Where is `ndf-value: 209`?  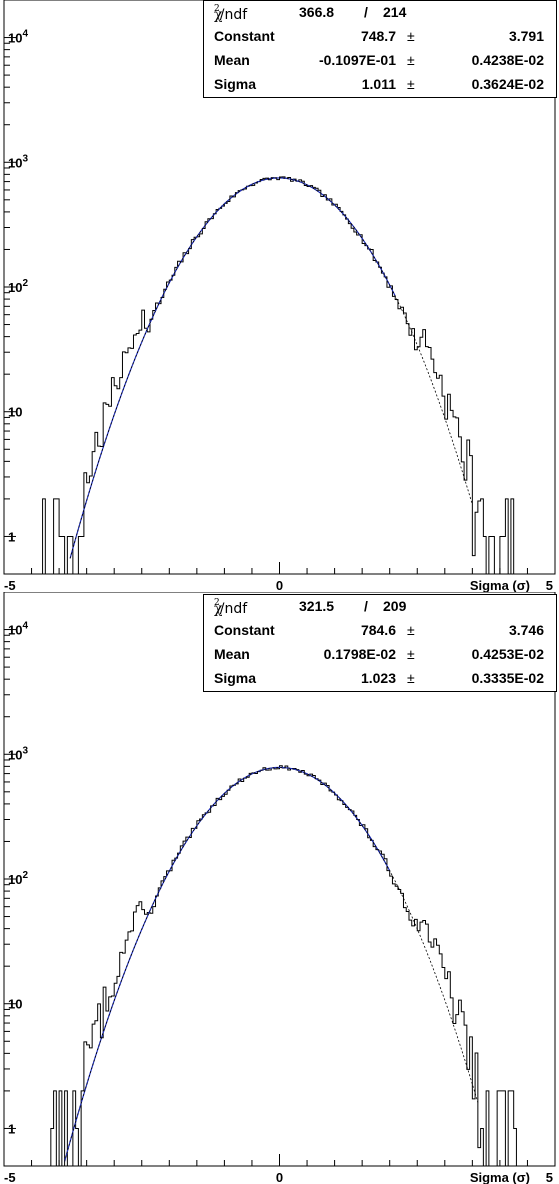
ndf-value: 209 is located at coordinates (395, 606).